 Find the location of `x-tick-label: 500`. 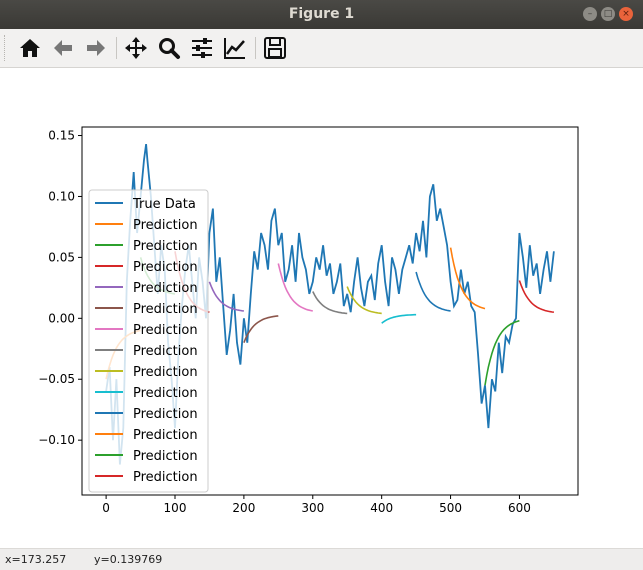

x-tick-label: 500 is located at coordinates (450, 508).